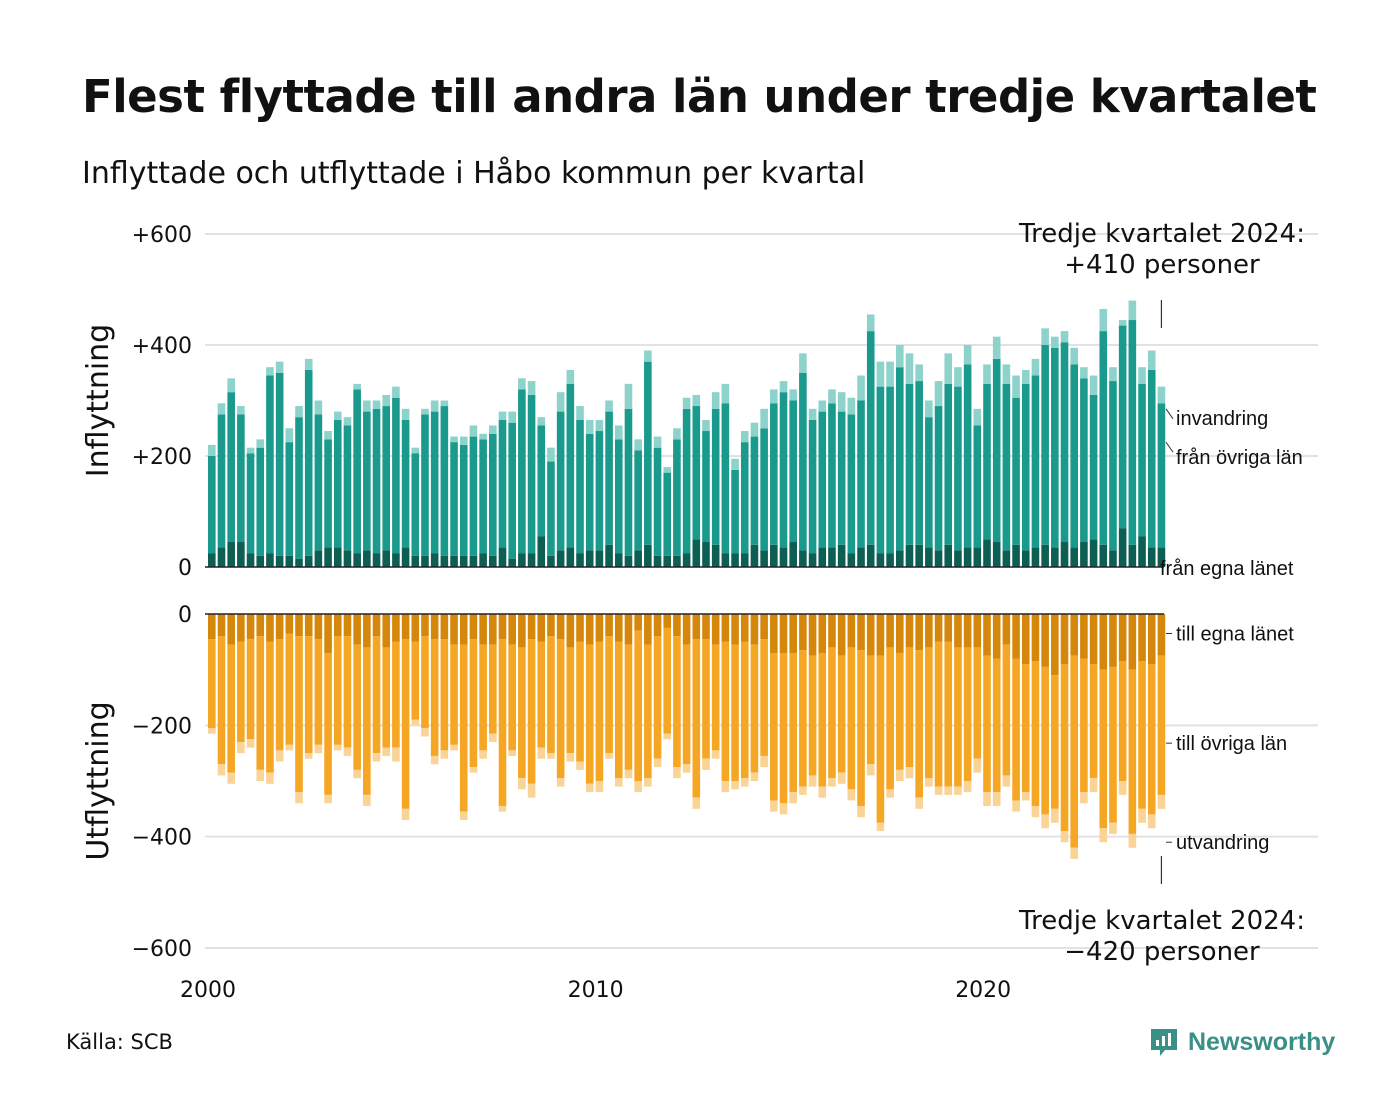 This screenshot has width=1400, height=1120. I want to click on label-connector, so click(1169, 414).